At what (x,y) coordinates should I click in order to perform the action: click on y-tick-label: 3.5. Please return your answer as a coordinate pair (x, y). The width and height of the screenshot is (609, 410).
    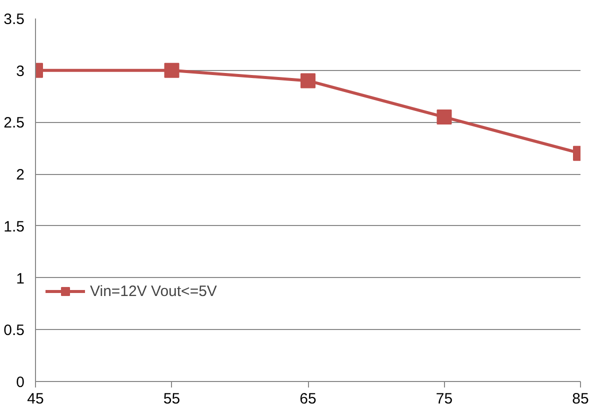
    Looking at the image, I should click on (14, 19).